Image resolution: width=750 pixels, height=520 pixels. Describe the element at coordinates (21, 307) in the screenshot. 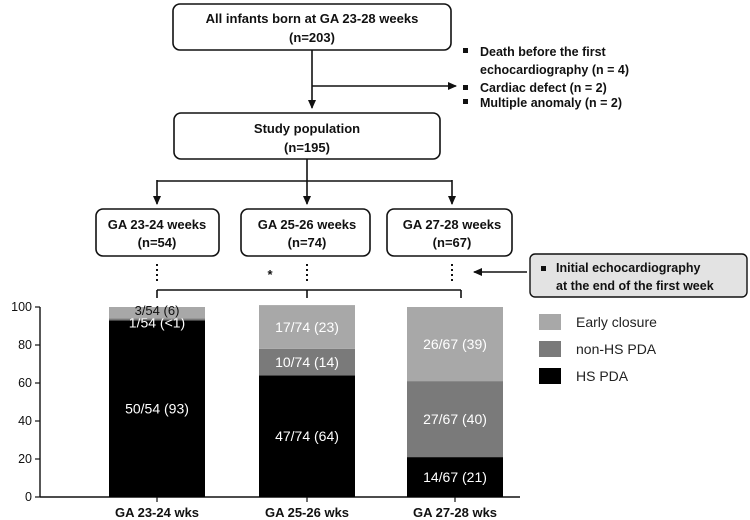

I see `y-tick-label: 100` at that location.